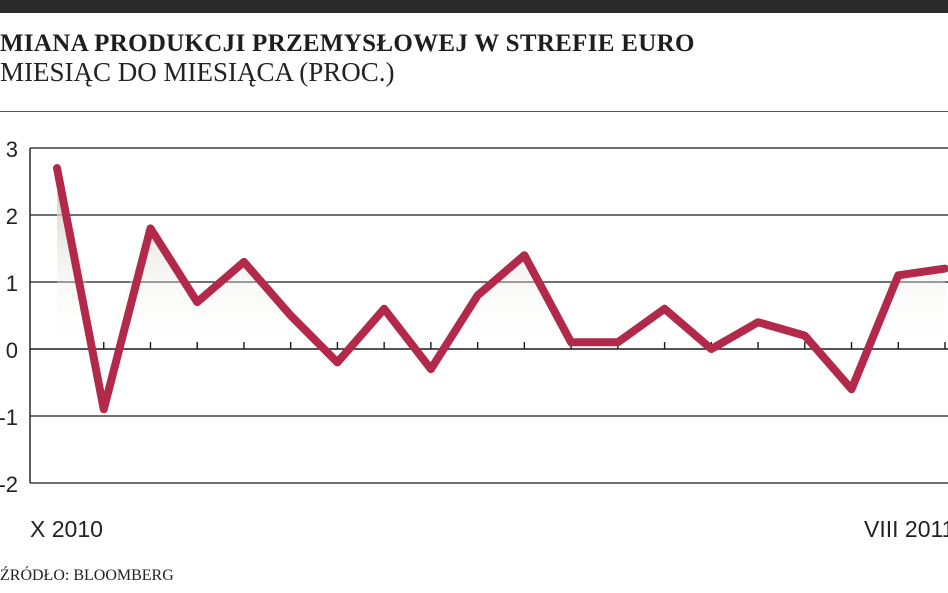 This screenshot has width=948, height=593. I want to click on y-tick-label: 2, so click(12, 216).